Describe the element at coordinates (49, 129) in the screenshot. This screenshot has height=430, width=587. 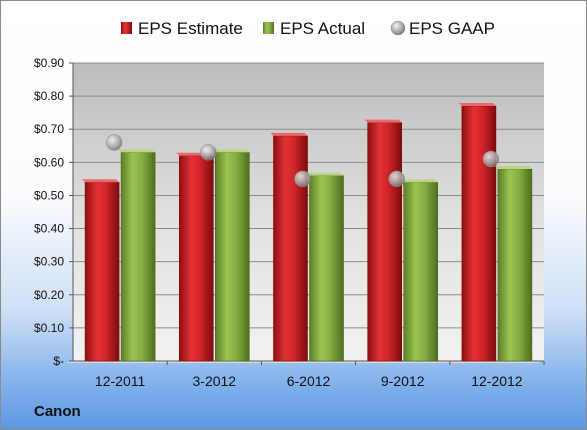
I see `y-tick-label: $0.70` at that location.